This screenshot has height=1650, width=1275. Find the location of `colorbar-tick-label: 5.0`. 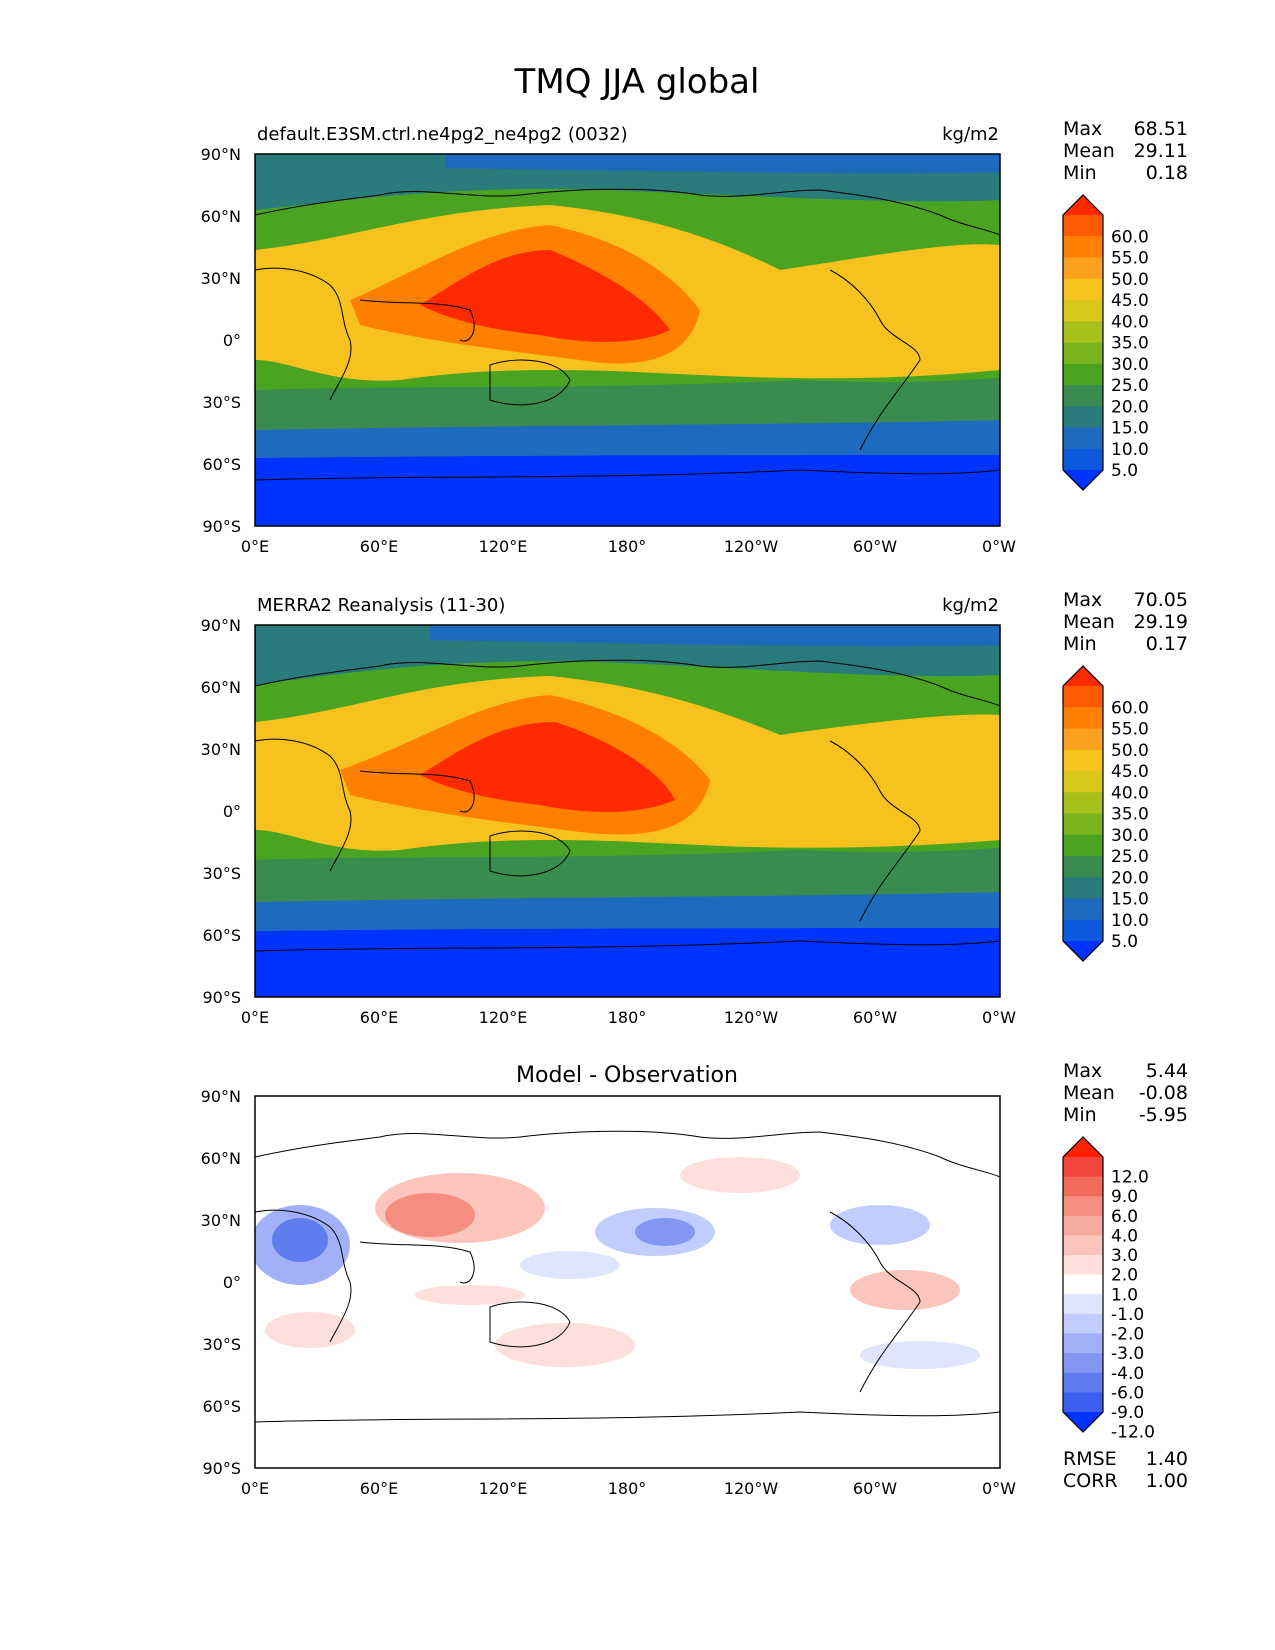

colorbar-tick-label: 5.0 is located at coordinates (1124, 942).